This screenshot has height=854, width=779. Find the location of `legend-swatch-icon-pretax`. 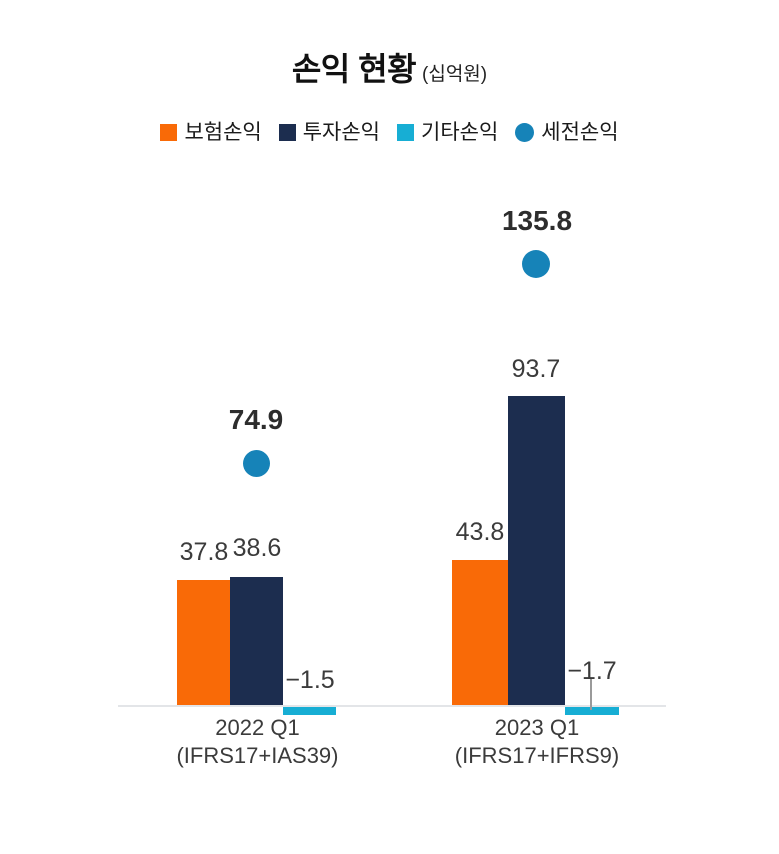

legend-swatch-icon-pretax is located at coordinates (525, 132).